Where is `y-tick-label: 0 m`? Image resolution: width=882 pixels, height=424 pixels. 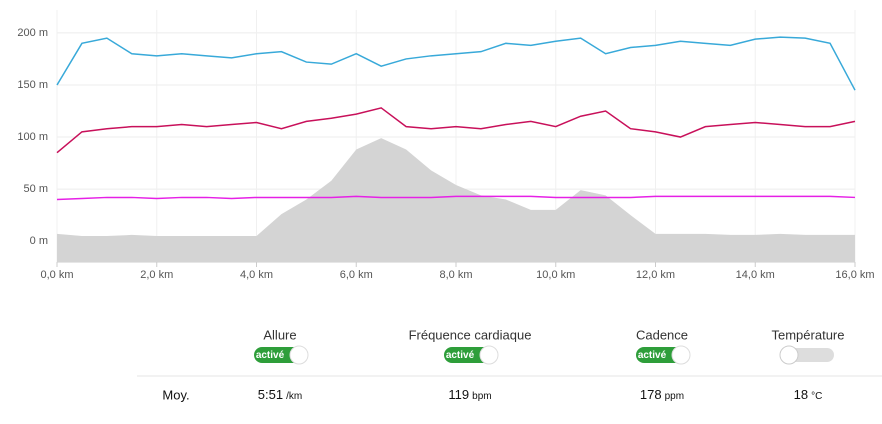 y-tick-label: 0 m is located at coordinates (39, 241).